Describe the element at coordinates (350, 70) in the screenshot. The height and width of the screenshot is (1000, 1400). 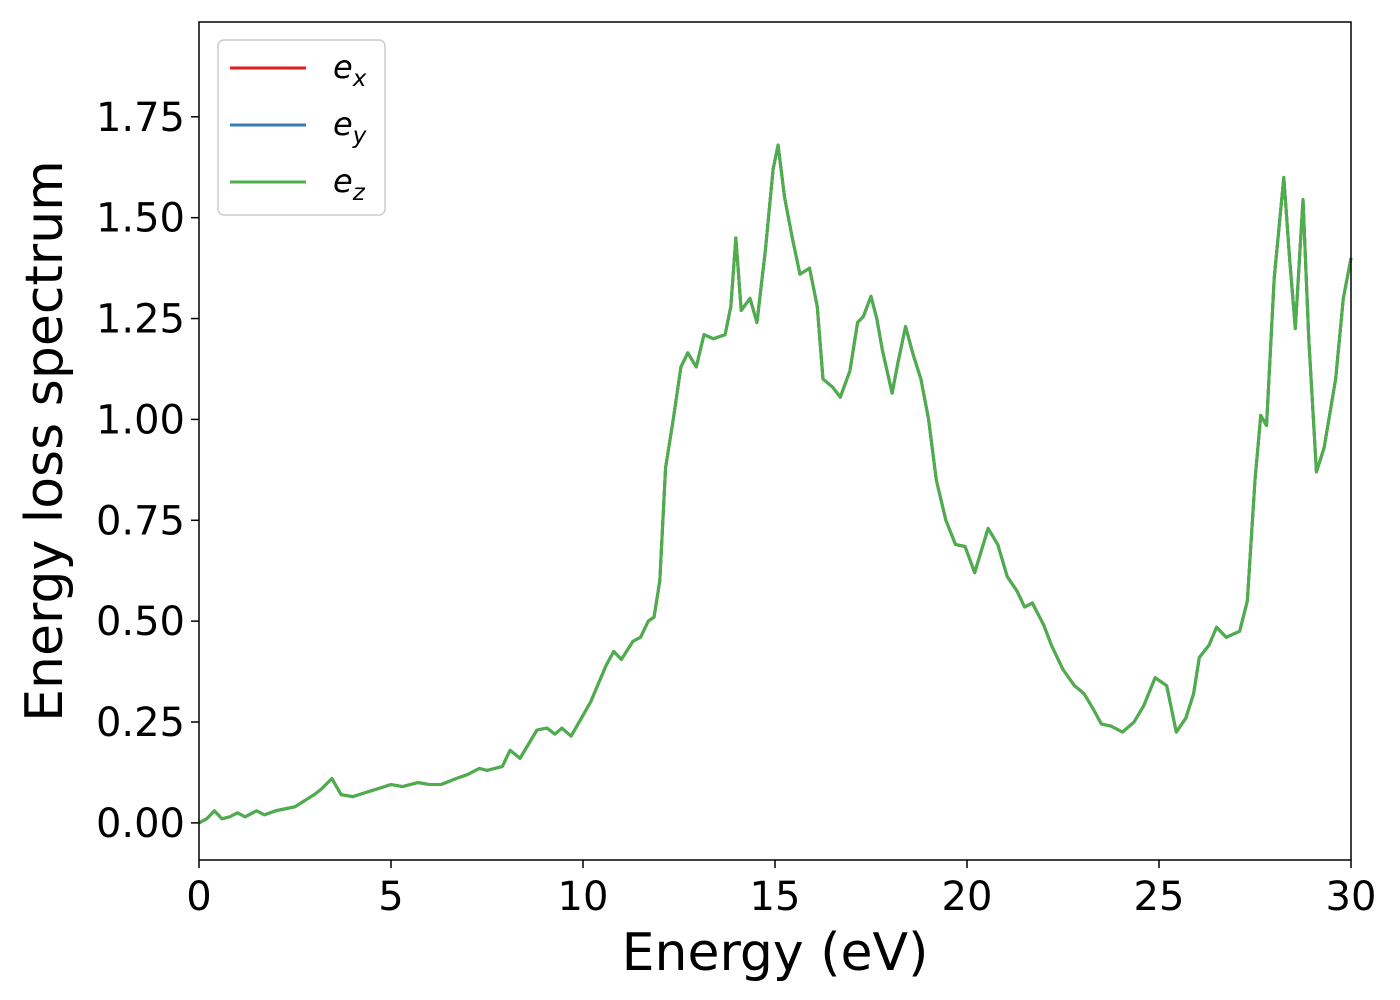
I see `legend-label: ex` at that location.